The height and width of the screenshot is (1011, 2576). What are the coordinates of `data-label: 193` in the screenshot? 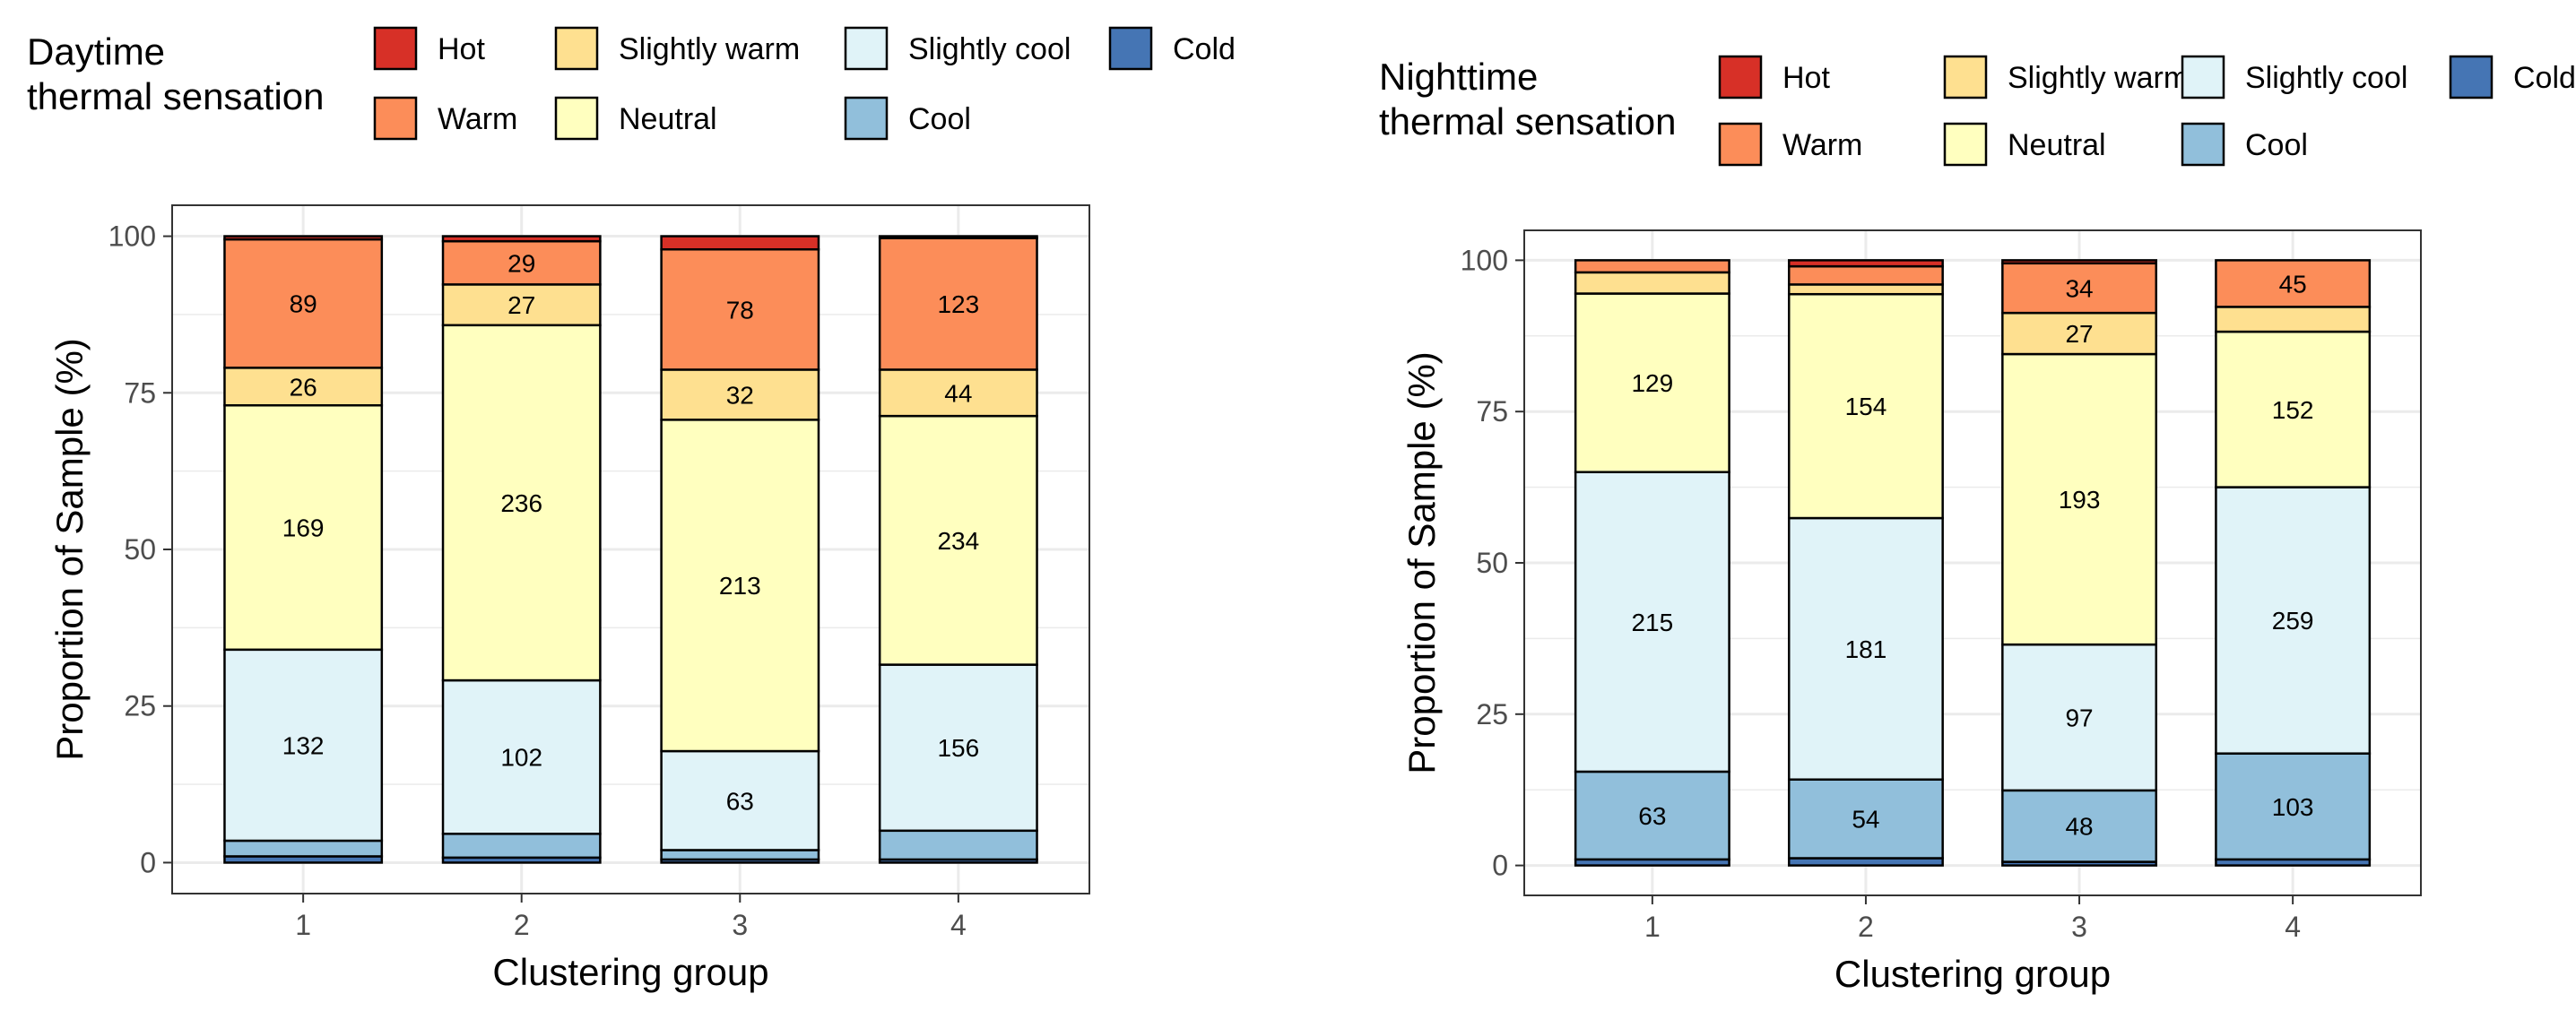 It's located at (2080, 500).